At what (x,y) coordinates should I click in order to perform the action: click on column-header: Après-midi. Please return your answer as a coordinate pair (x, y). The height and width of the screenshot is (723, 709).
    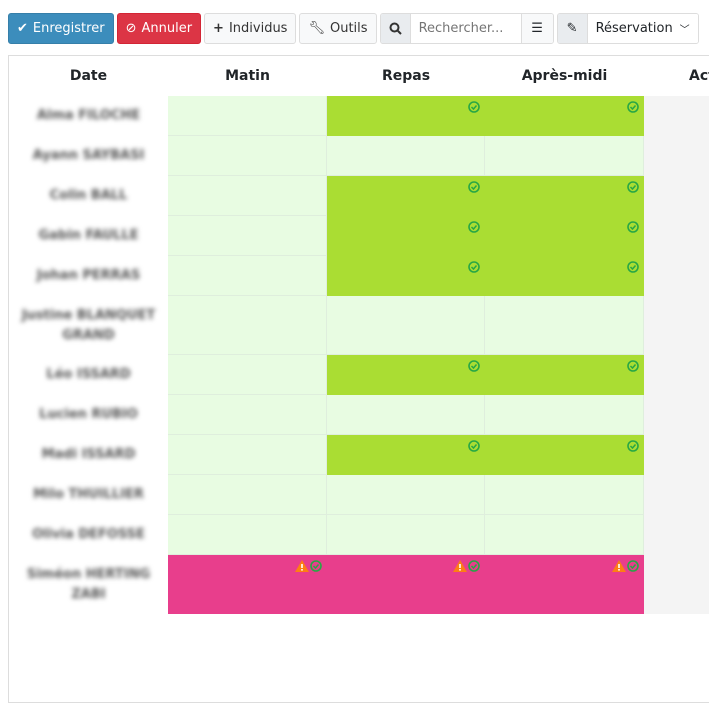
    Looking at the image, I should click on (564, 76).